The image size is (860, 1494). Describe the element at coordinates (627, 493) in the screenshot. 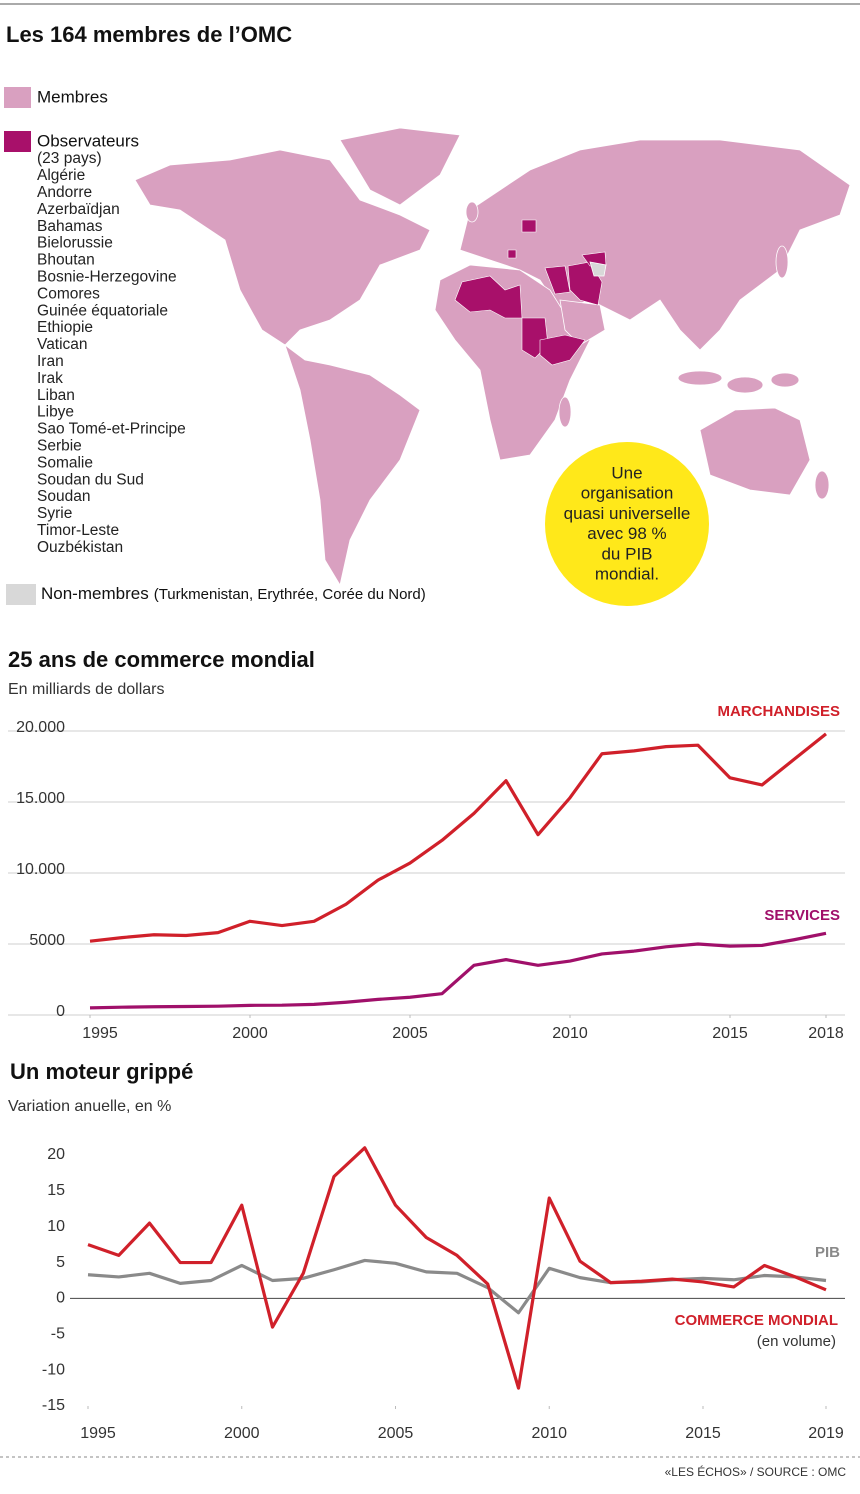

I see `callout-line: organisation` at that location.